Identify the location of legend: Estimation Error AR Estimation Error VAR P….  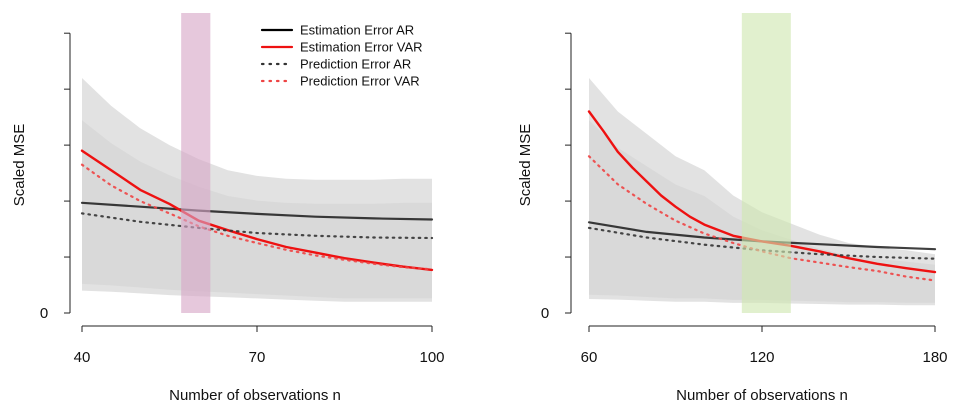
(341, 56).